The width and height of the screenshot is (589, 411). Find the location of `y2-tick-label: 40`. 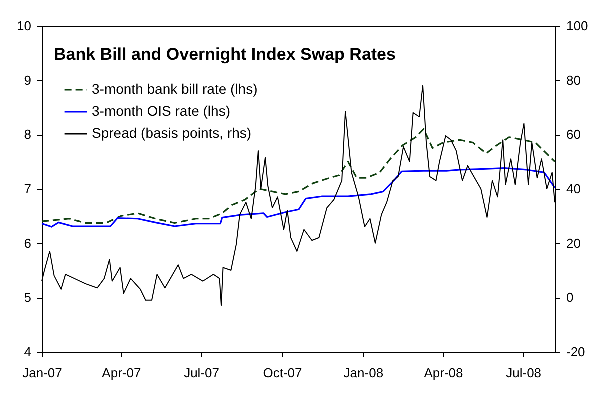

y2-tick-label: 40 is located at coordinates (573, 189).